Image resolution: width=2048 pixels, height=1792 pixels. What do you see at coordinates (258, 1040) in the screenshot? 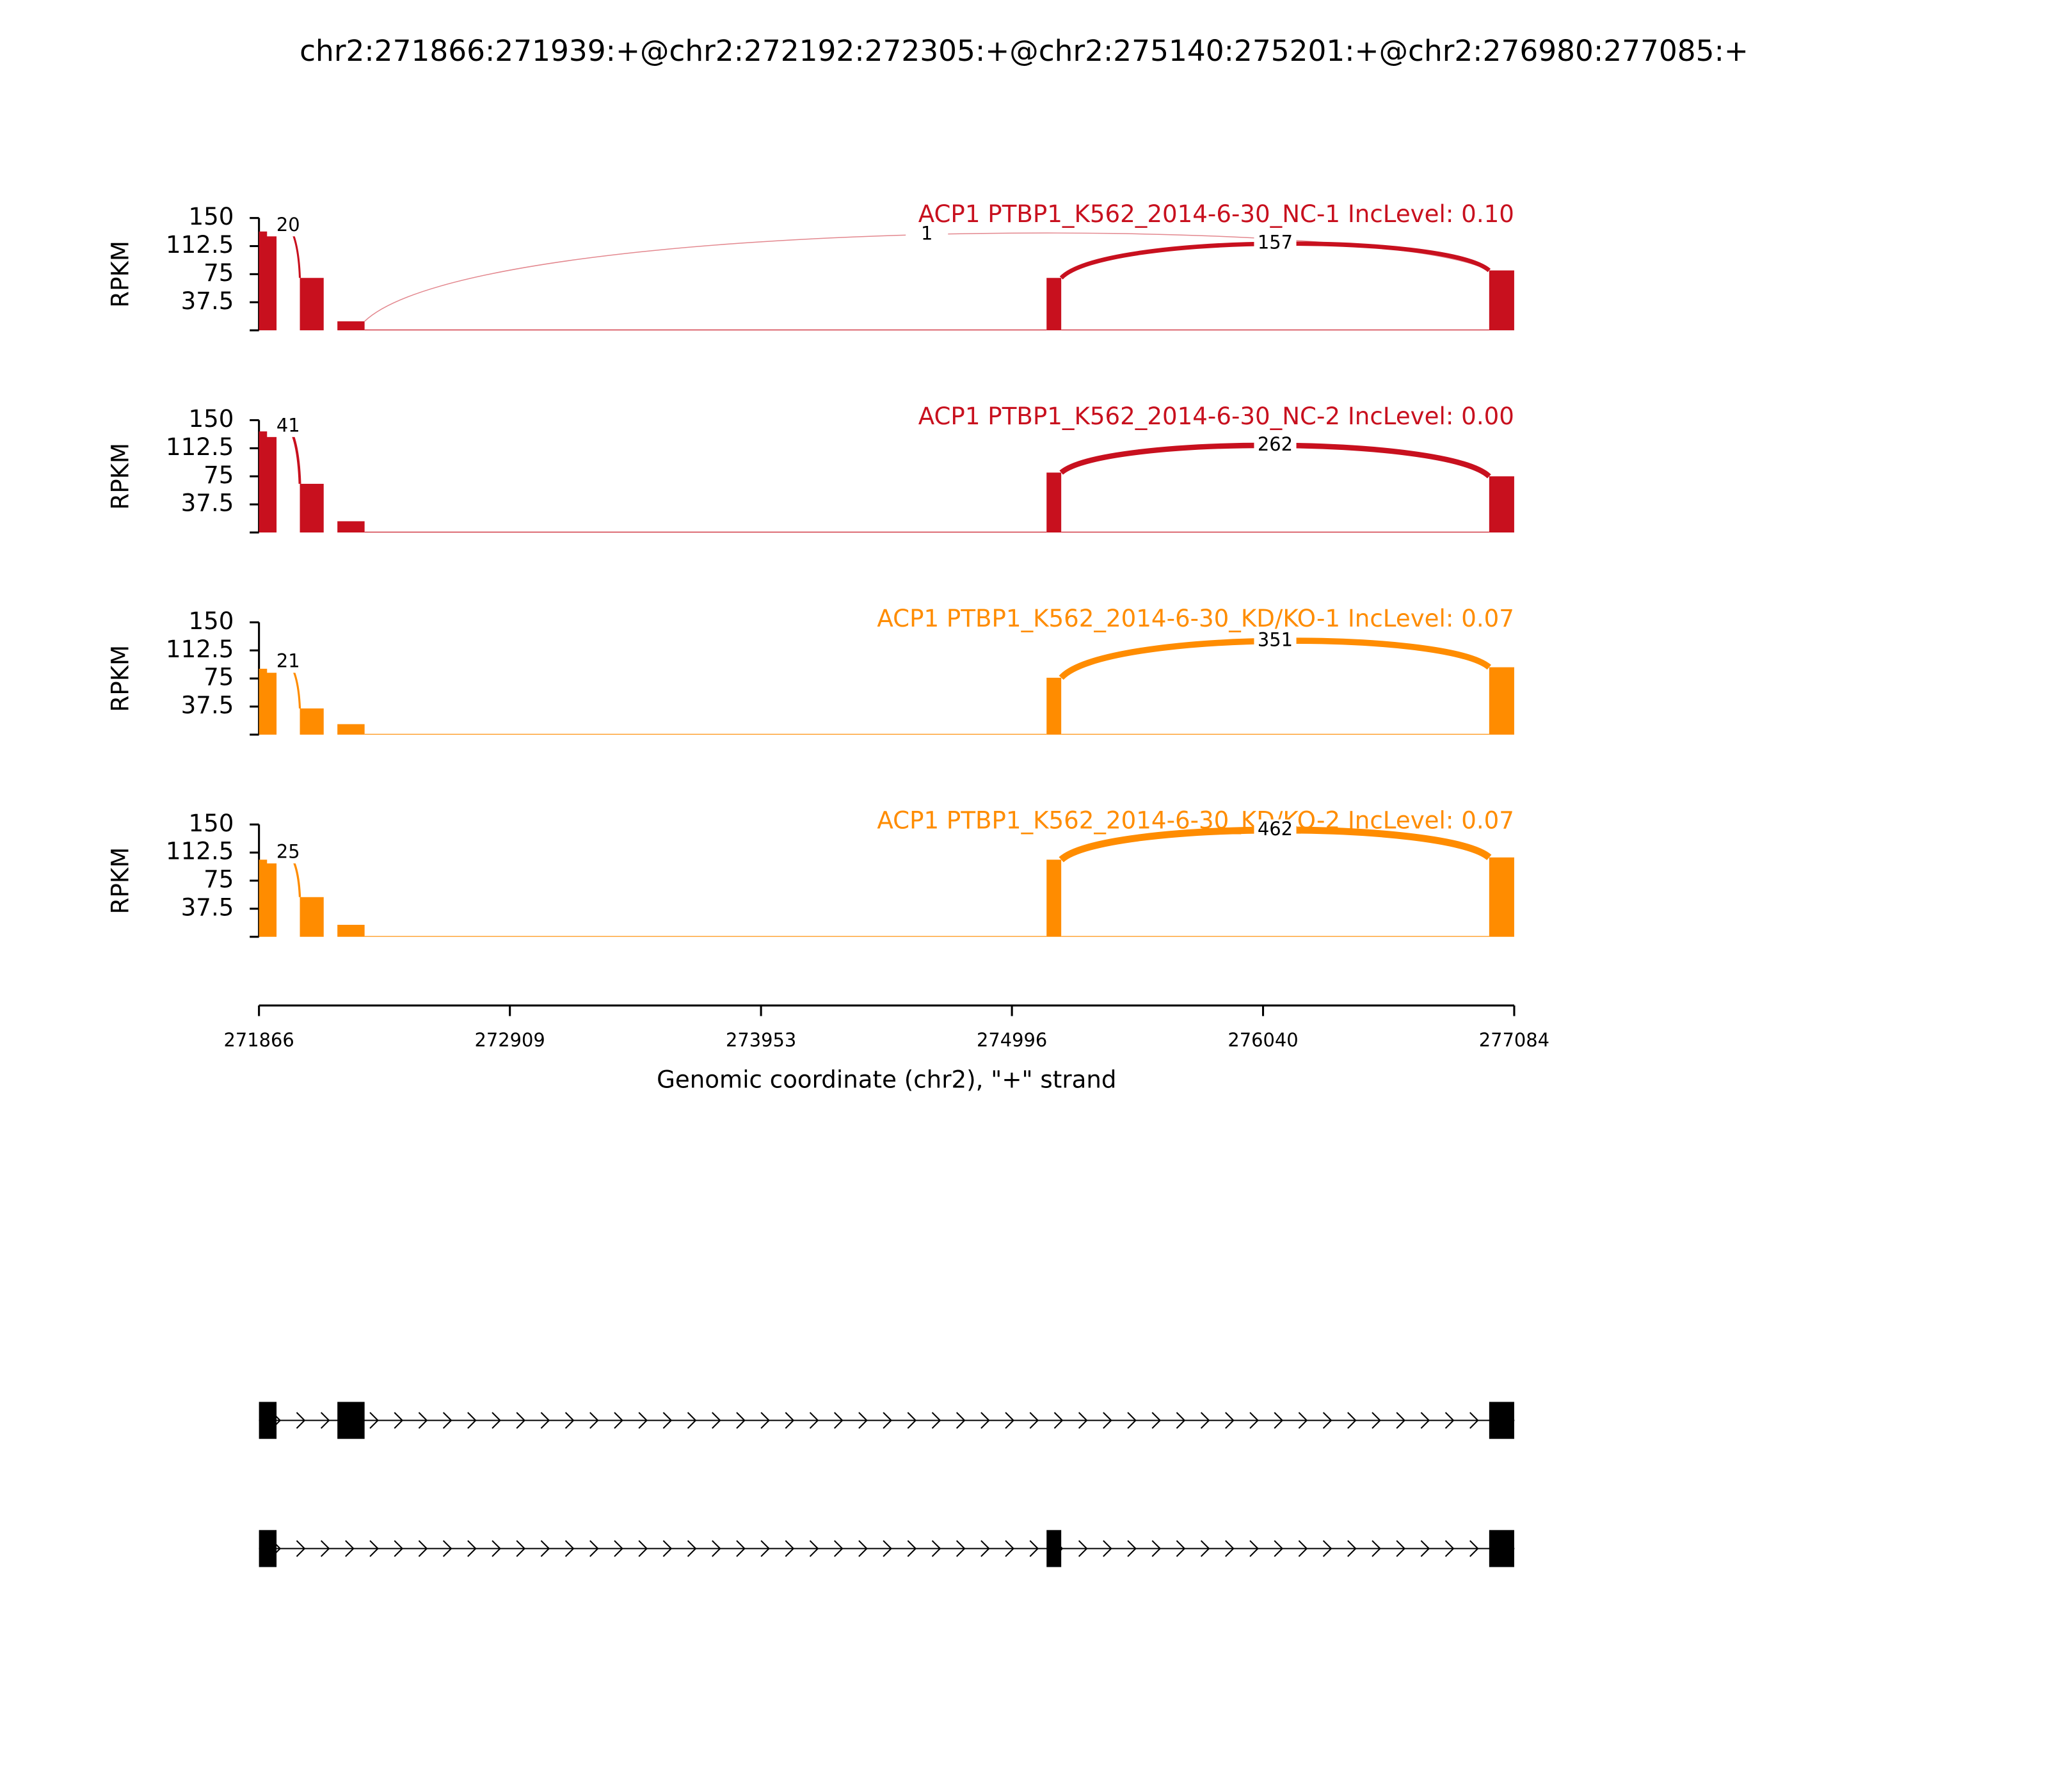
I see `x-tick-label: 271866` at bounding box center [258, 1040].